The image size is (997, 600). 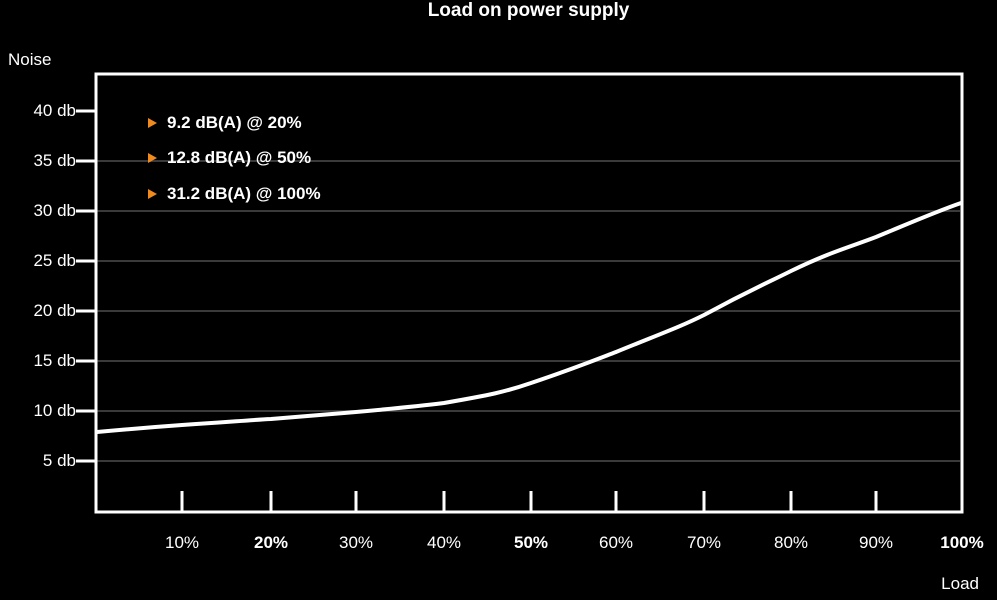 What do you see at coordinates (54, 310) in the screenshot?
I see `y-tick-label: 20 db` at bounding box center [54, 310].